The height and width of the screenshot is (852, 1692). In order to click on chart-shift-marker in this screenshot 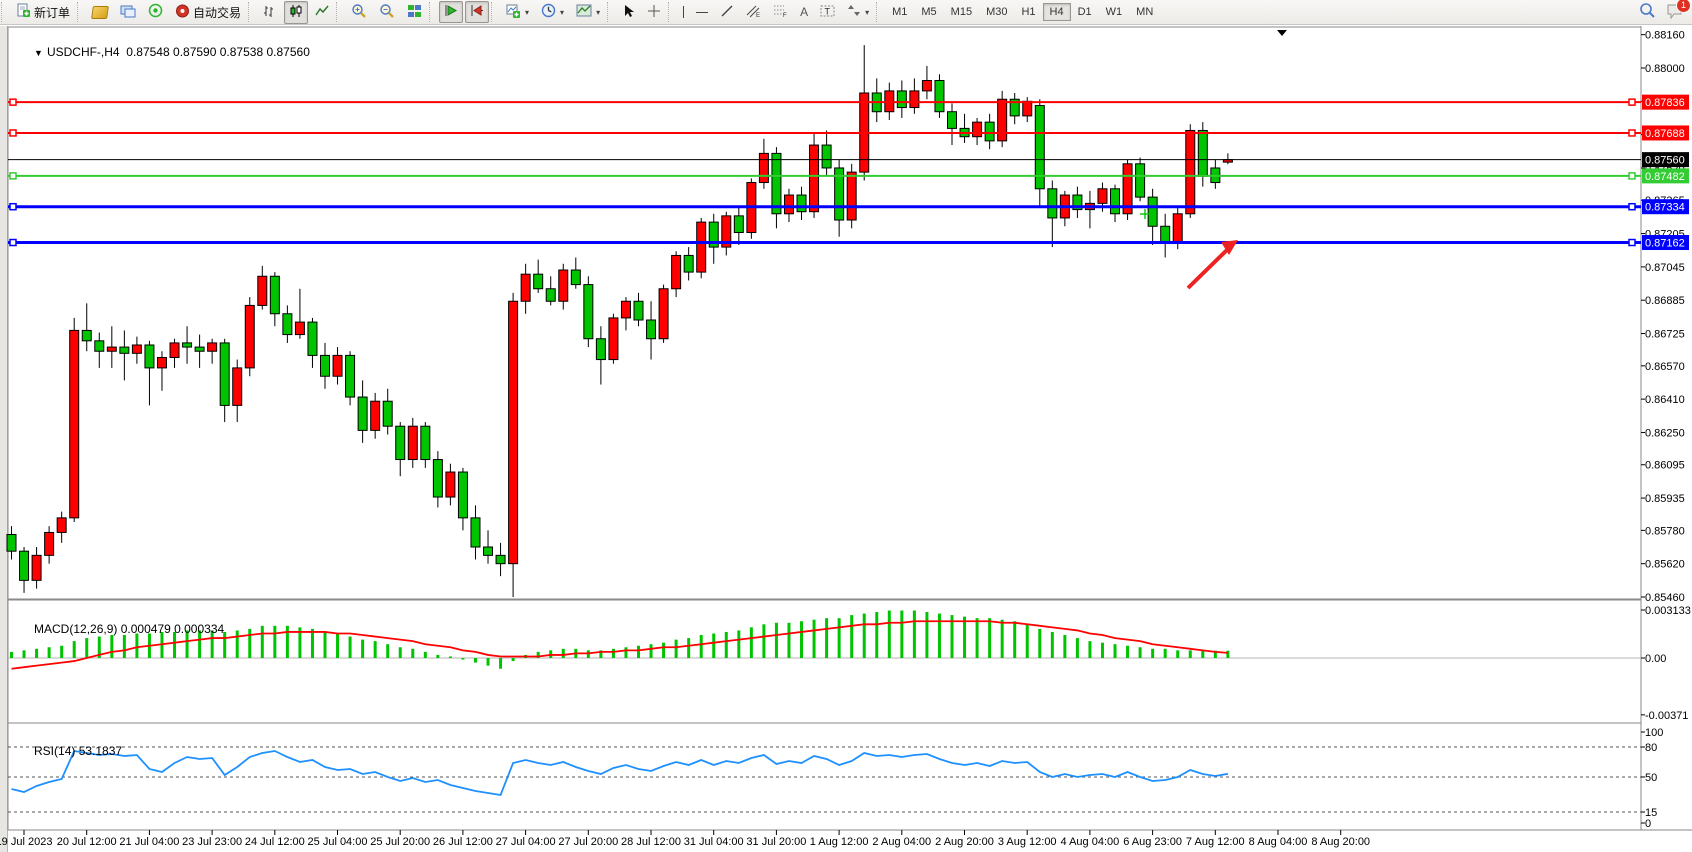, I will do `click(1282, 33)`.